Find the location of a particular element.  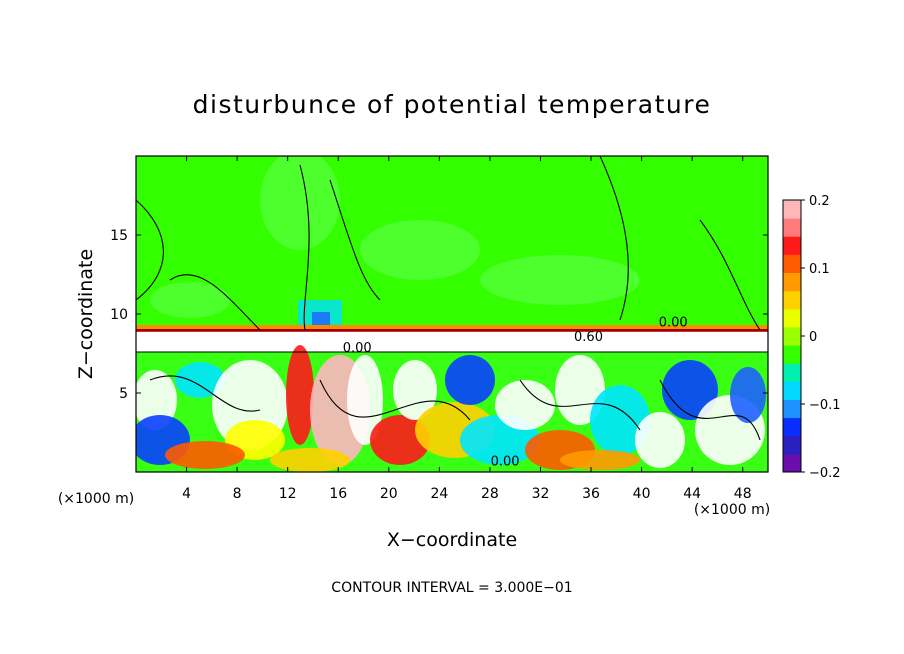

colorbar-tick-label: −0.1 is located at coordinates (825, 405).